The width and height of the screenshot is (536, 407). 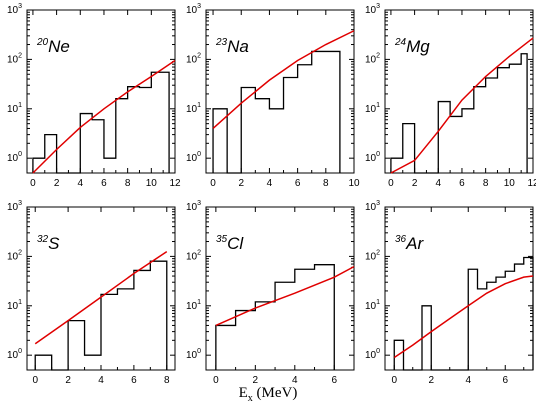 I want to click on panel-s: 0 2 4 6 8 100 10¹ 10² 10³ 32S, so click(x=91, y=293).